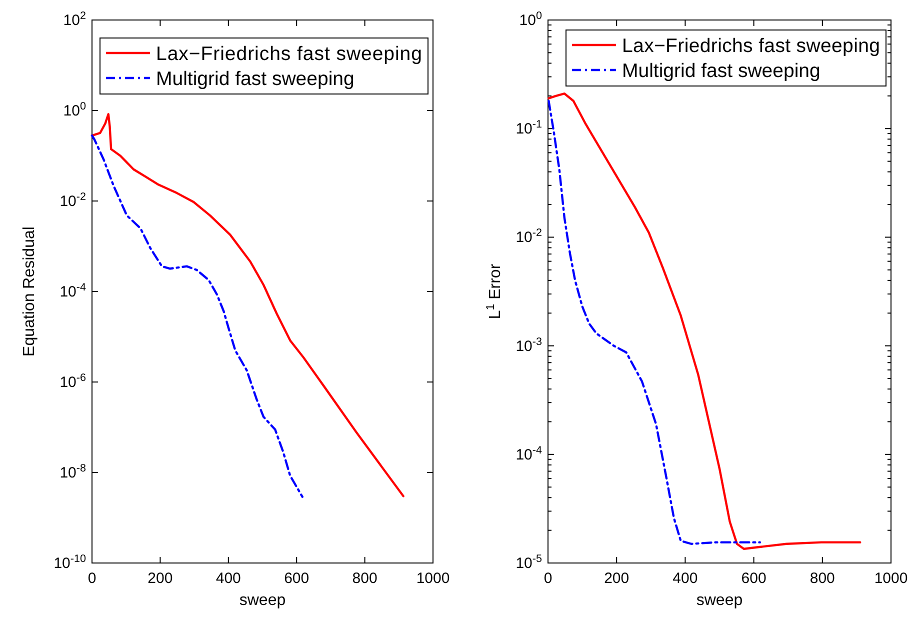 The height and width of the screenshot is (628, 917). Describe the element at coordinates (529, 128) in the screenshot. I see `y-tick-label: 10$^{-1}$` at that location.